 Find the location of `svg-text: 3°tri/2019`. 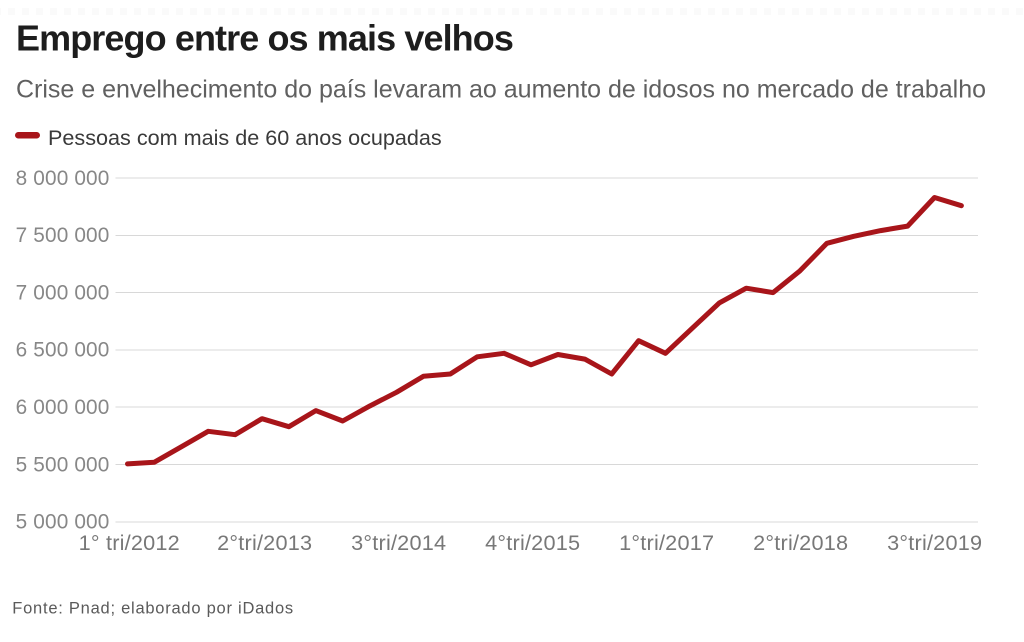

svg-text: 3°tri/2019 is located at coordinates (934, 542).